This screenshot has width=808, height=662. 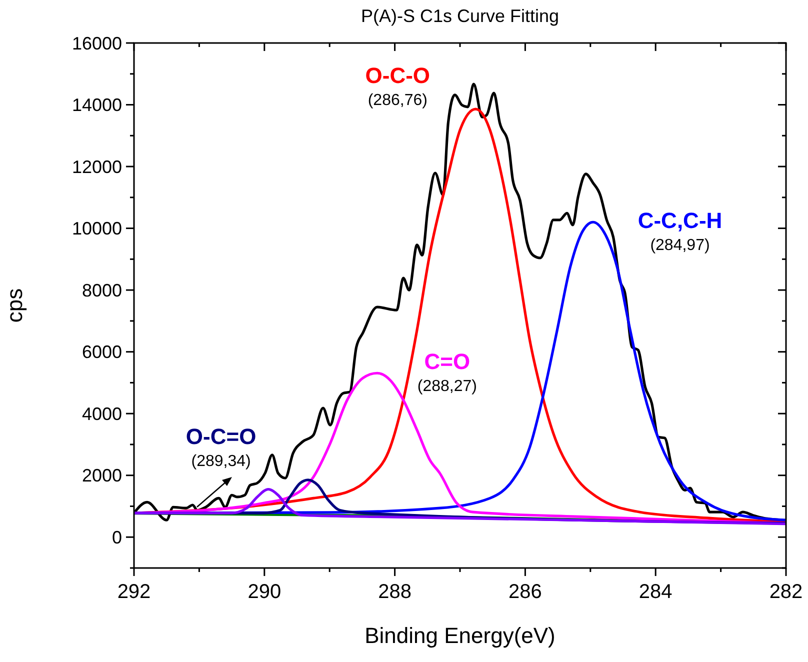 I want to click on series-label: C=O, so click(x=447, y=361).